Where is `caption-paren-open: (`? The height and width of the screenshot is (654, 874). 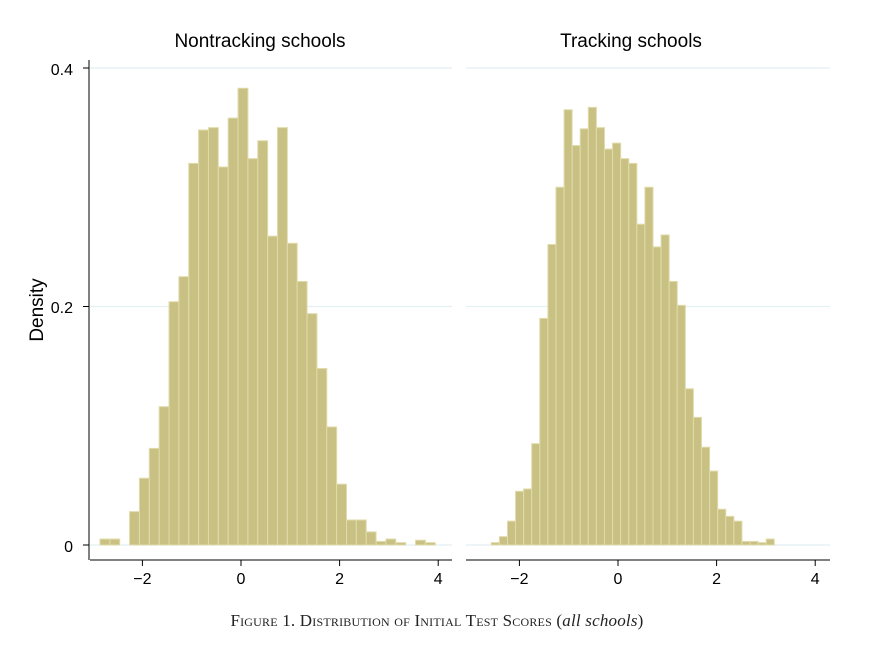
caption-paren-open: ( is located at coordinates (557, 620).